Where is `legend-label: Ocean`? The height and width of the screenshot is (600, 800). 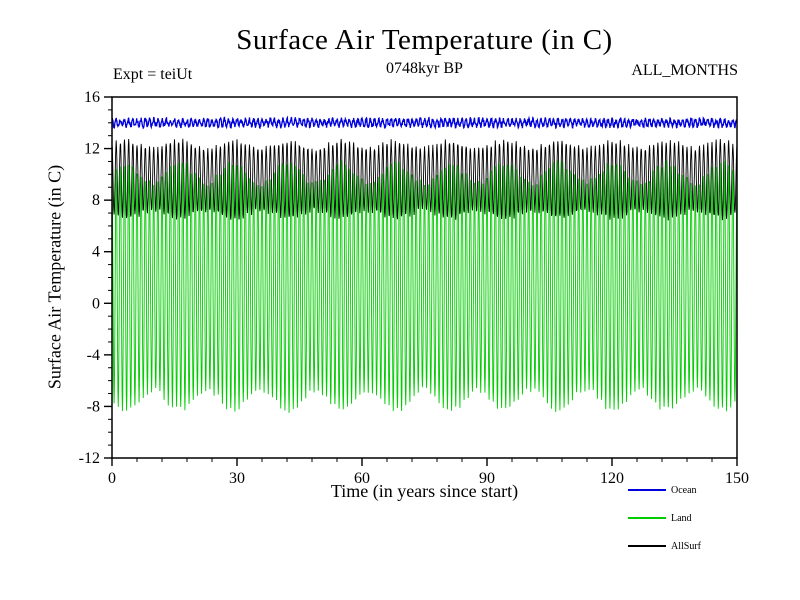
legend-label: Ocean is located at coordinates (684, 490).